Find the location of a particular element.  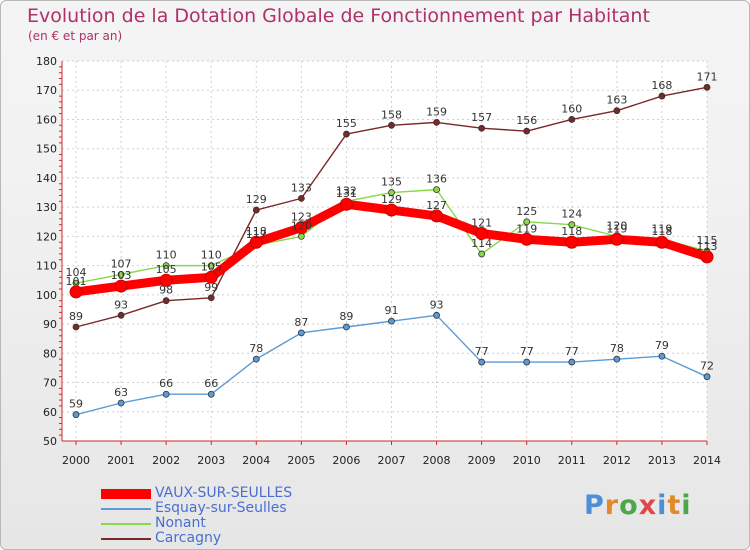

x-tick-label: 2006 is located at coordinates (346, 460).